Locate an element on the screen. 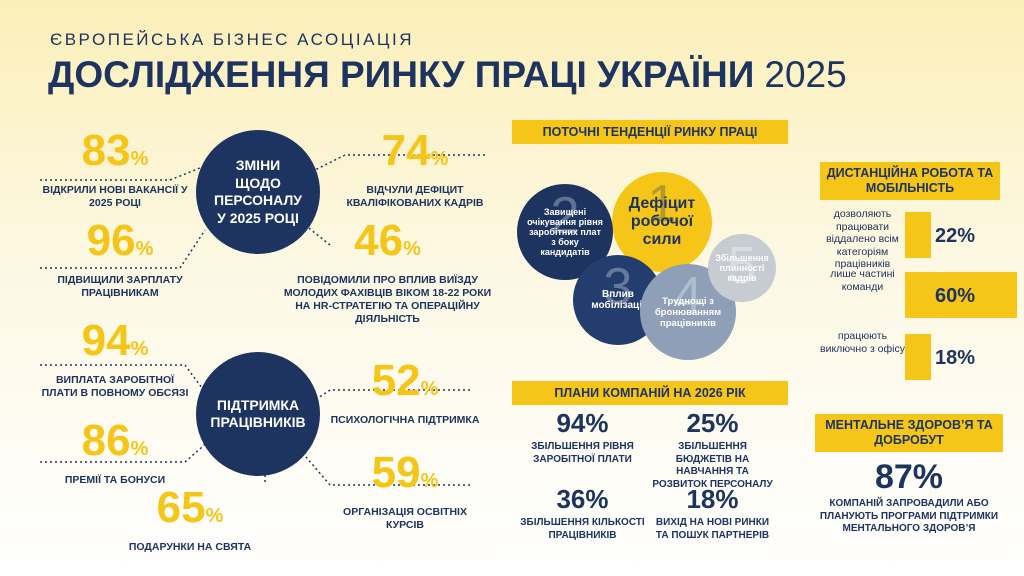  mental-title: МЕНТАЛЬНЕ ЗДОРОВ’Я ТА ДОБРОБУТ is located at coordinates (909, 433).